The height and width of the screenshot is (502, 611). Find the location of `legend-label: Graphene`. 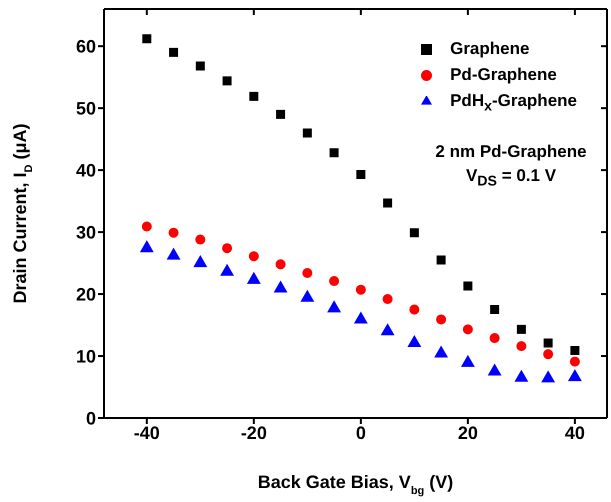

legend-label: Graphene is located at coordinates (490, 48).